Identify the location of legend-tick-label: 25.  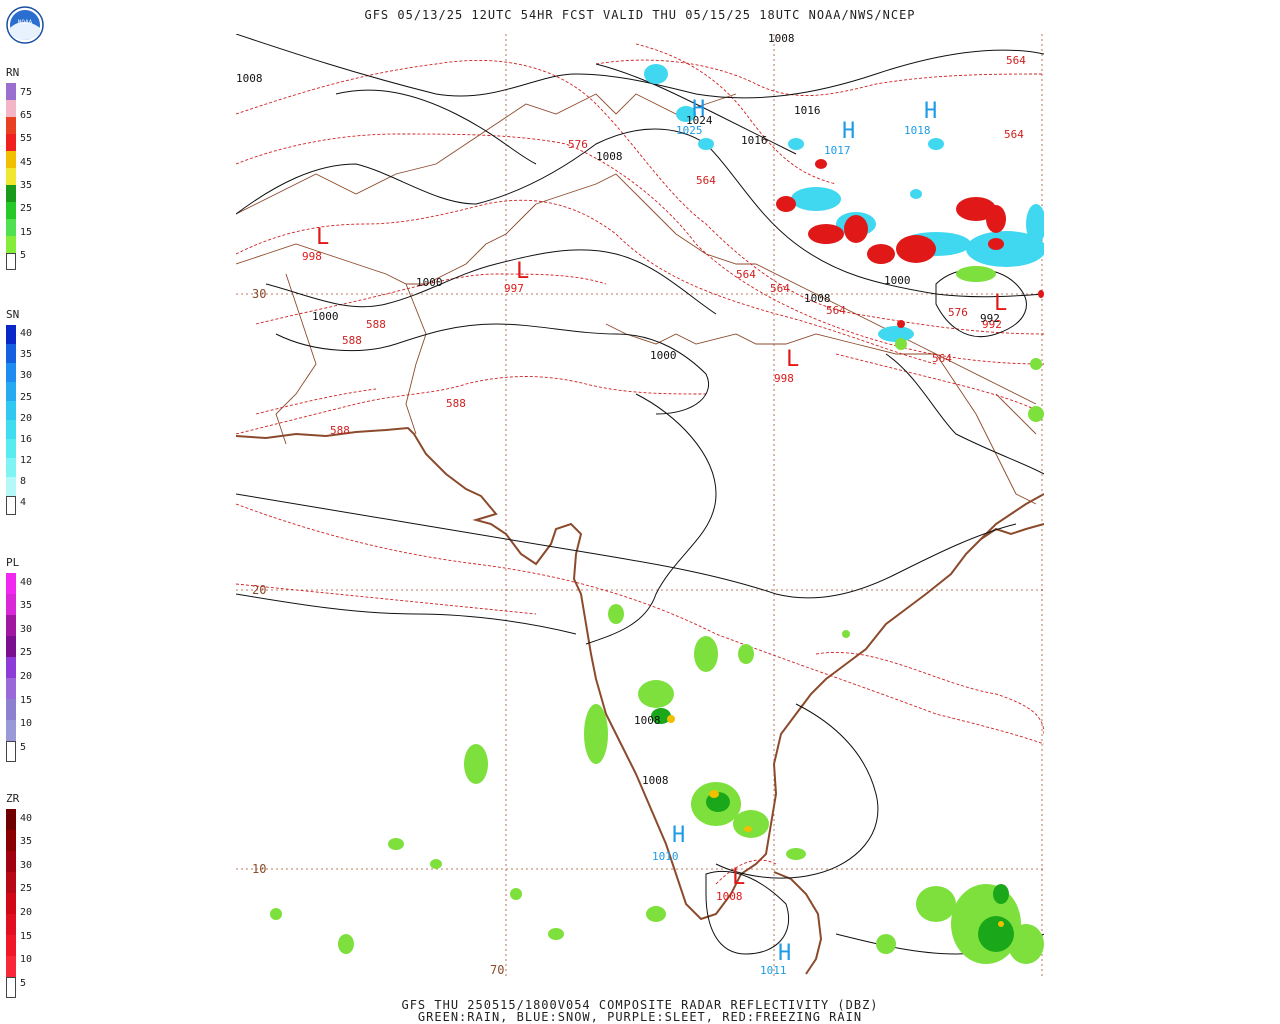
(26, 397).